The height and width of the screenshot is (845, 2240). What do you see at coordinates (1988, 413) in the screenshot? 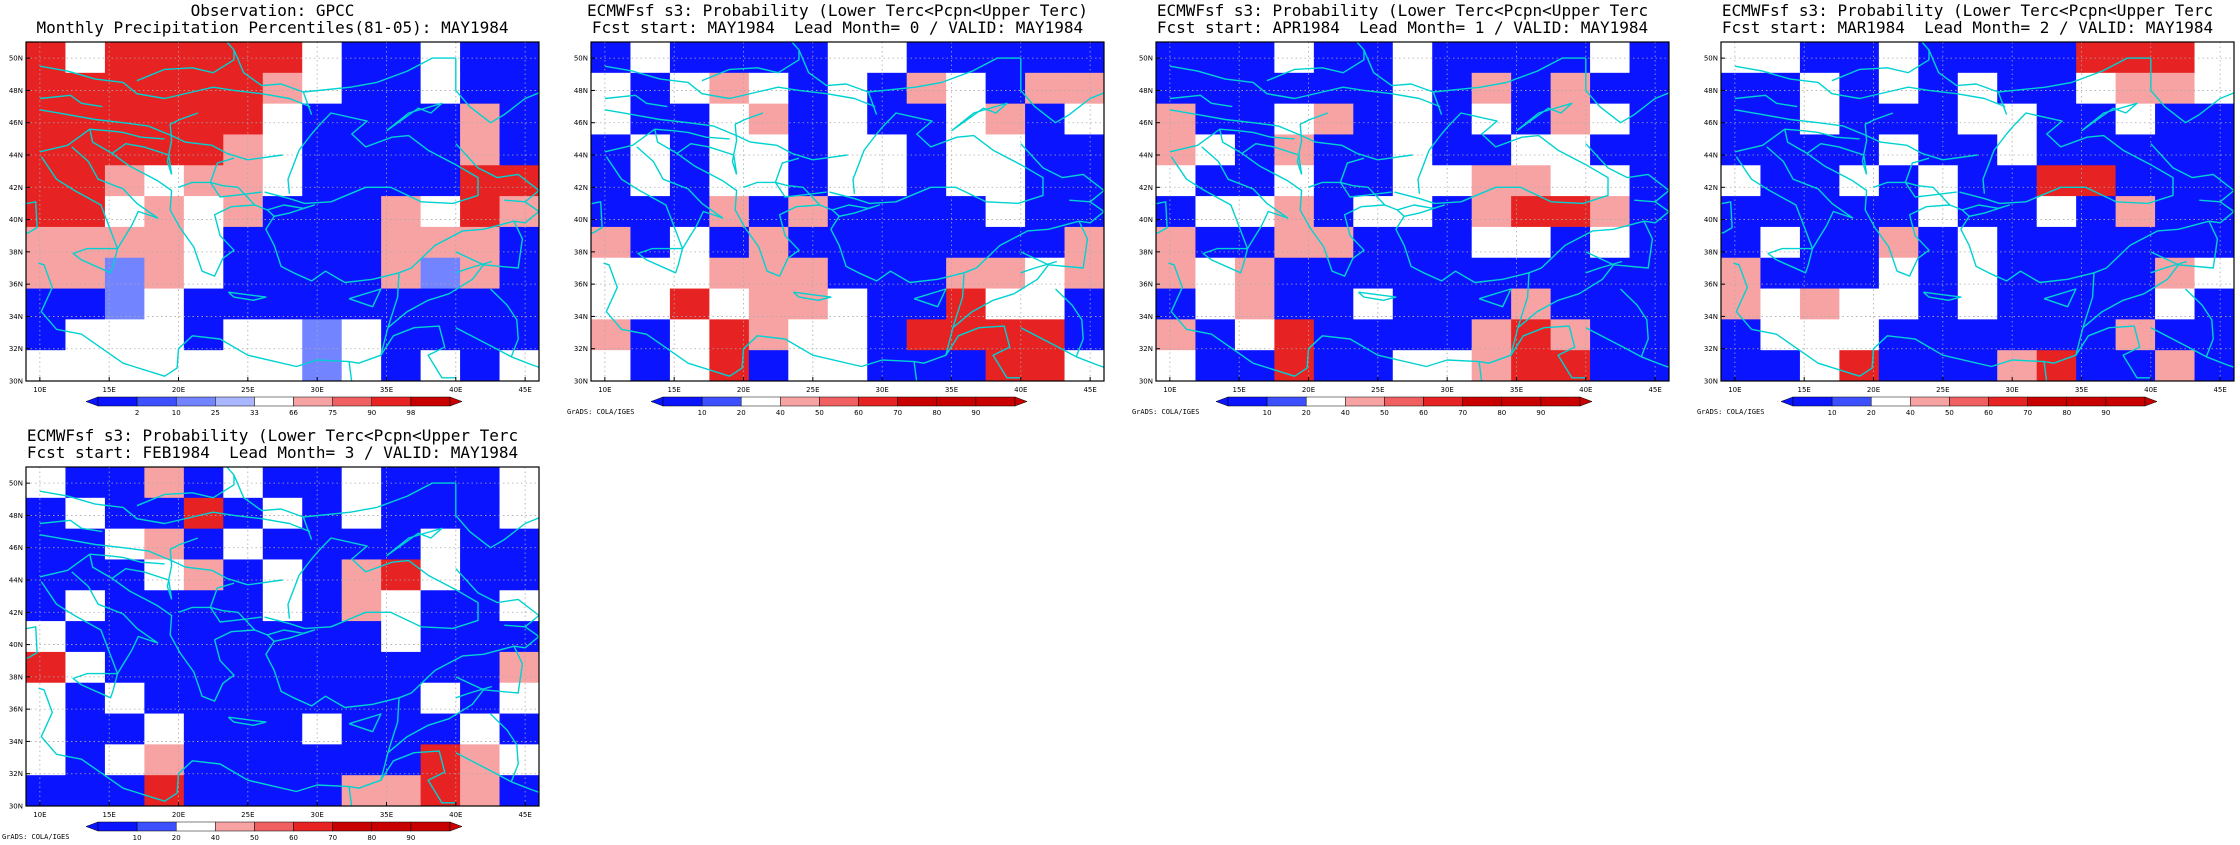
I see `colorbar-label: 60` at bounding box center [1988, 413].